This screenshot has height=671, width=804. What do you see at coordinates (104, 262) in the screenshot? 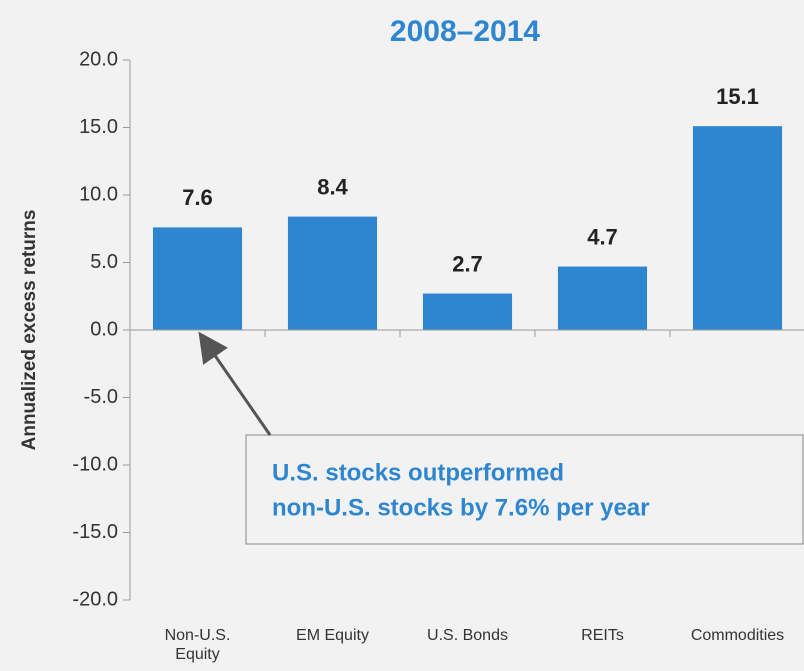
I see `y-tick-label: 5.0` at bounding box center [104, 262].